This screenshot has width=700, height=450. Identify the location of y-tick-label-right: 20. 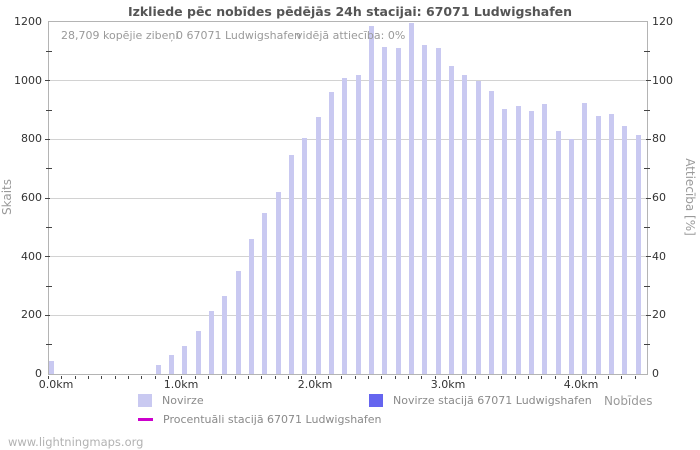
(659, 315).